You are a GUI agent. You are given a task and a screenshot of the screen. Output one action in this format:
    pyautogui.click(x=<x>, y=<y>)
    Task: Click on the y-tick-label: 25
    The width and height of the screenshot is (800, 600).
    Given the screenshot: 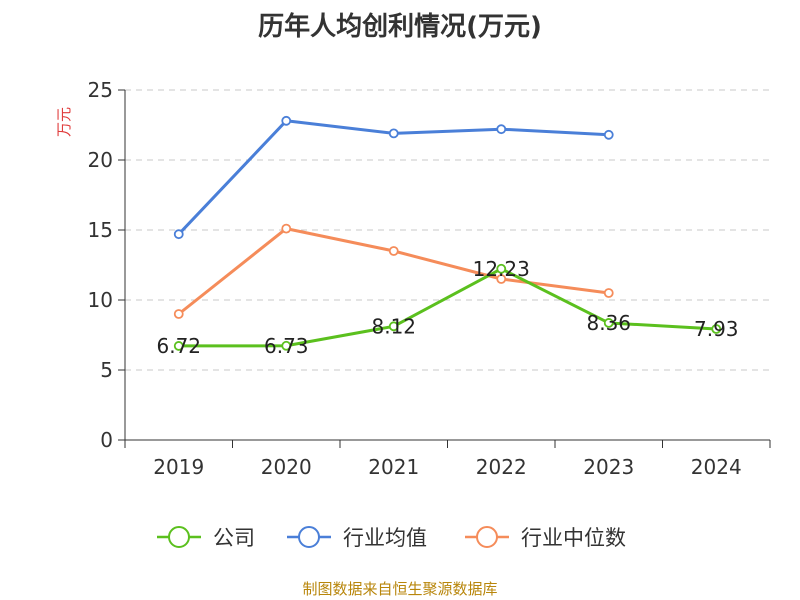 What is the action you would take?
    pyautogui.click(x=100, y=90)
    